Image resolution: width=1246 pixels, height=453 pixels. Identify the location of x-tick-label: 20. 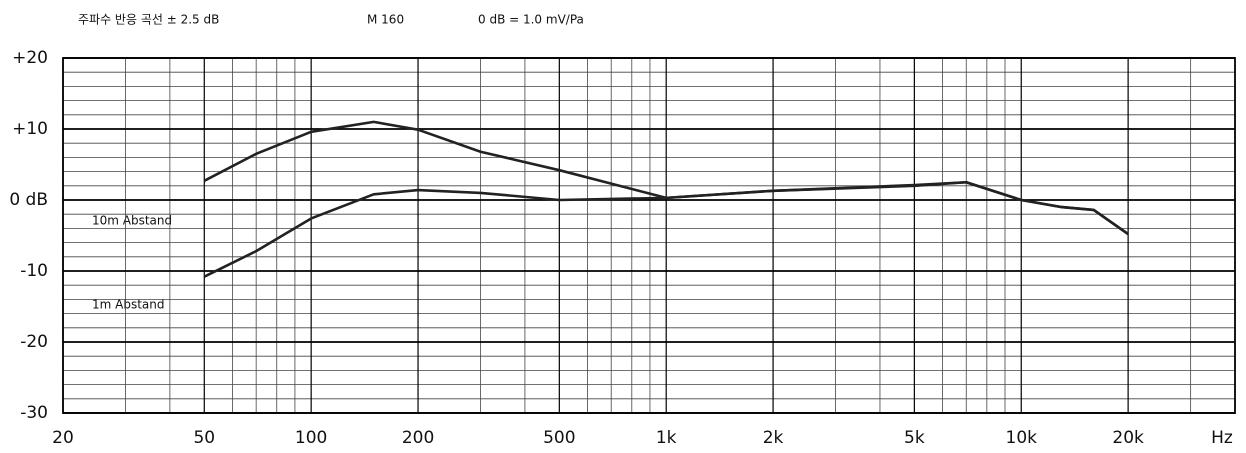
(63, 438).